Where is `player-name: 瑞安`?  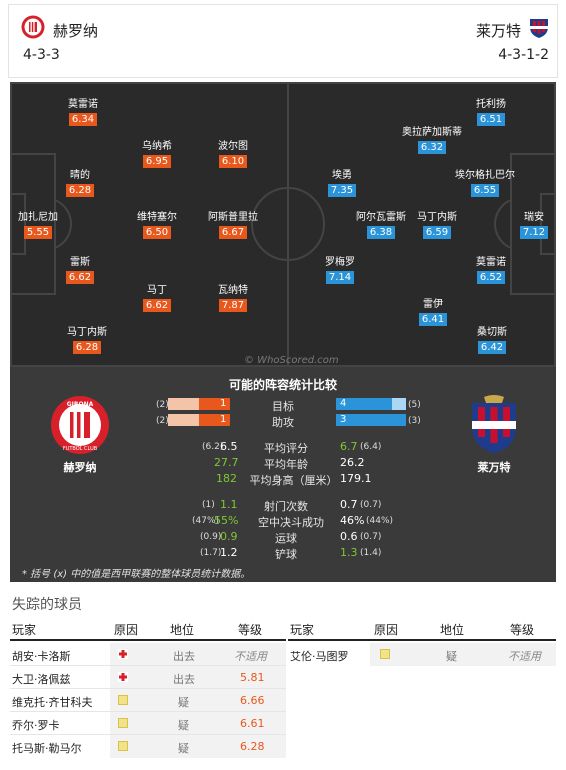 player-name: 瑞安 is located at coordinates (534, 217).